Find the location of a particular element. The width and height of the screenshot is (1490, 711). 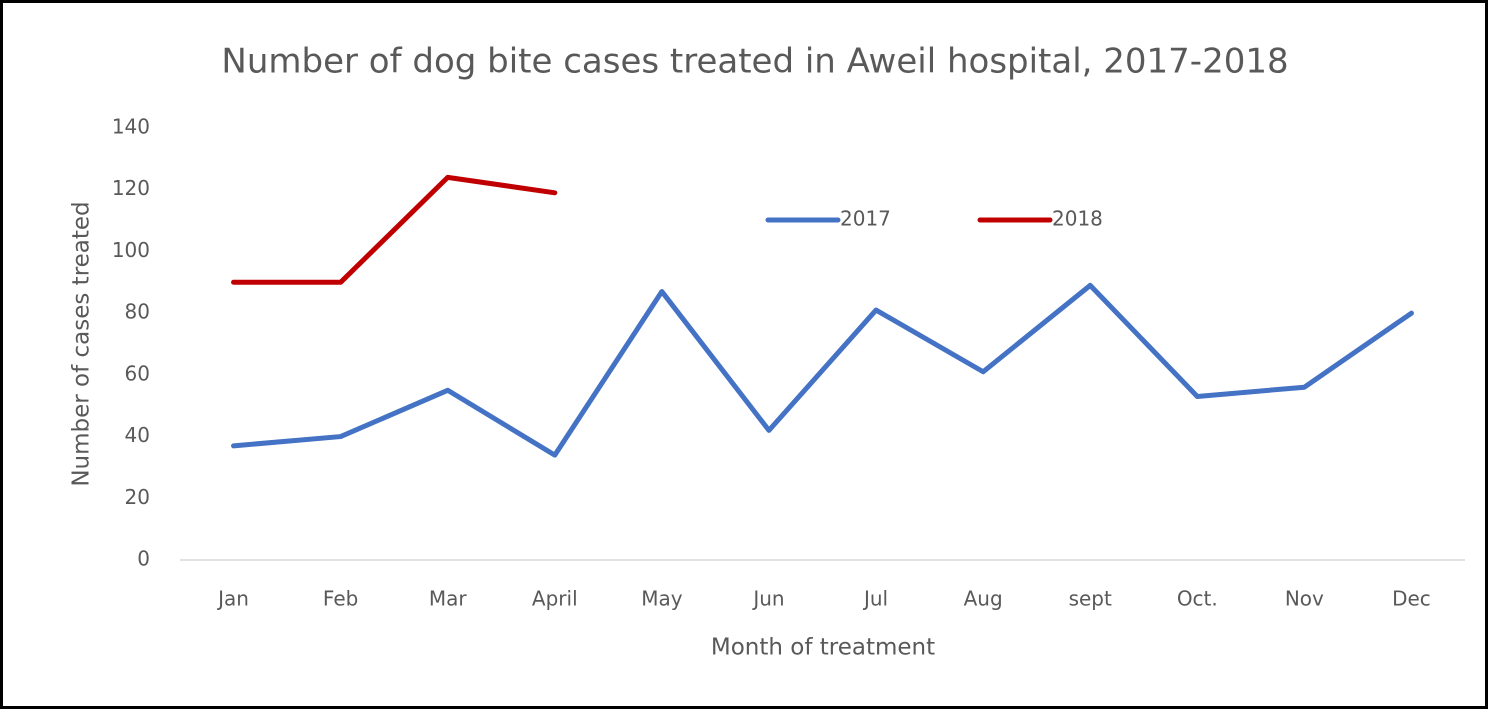

x-tick-label: Mar is located at coordinates (448, 599).